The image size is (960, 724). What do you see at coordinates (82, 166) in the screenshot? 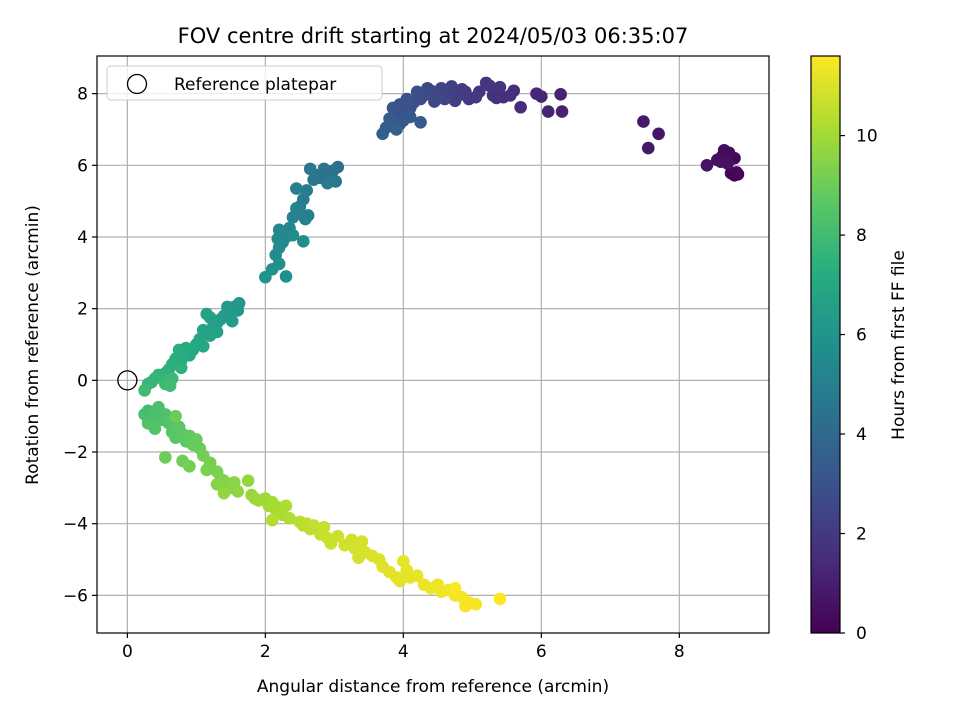
I see `y-tick-label: 6` at bounding box center [82, 166].